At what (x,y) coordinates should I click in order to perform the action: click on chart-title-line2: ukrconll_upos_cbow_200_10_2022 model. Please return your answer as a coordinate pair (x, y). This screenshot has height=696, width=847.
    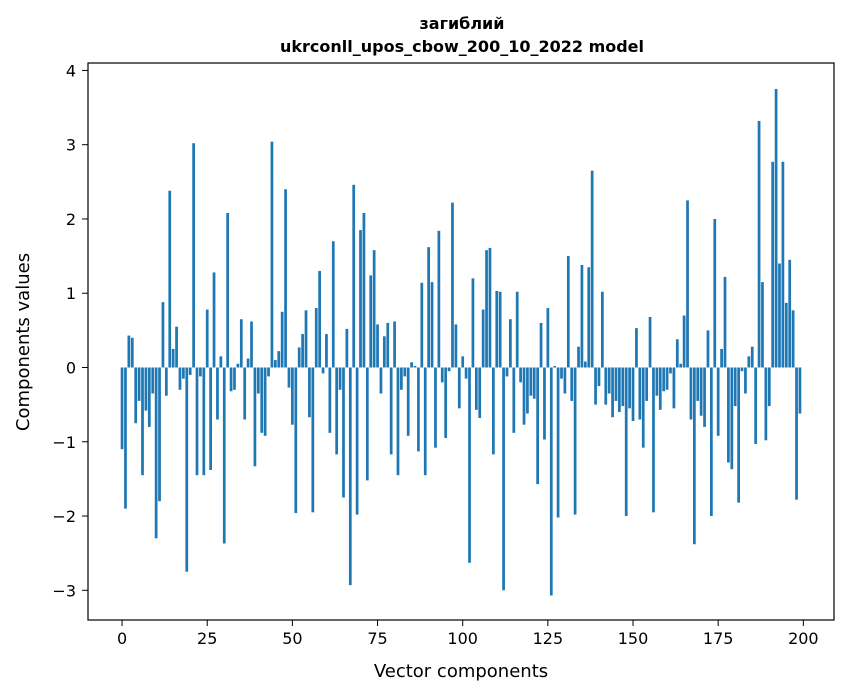
    Looking at the image, I should click on (462, 46).